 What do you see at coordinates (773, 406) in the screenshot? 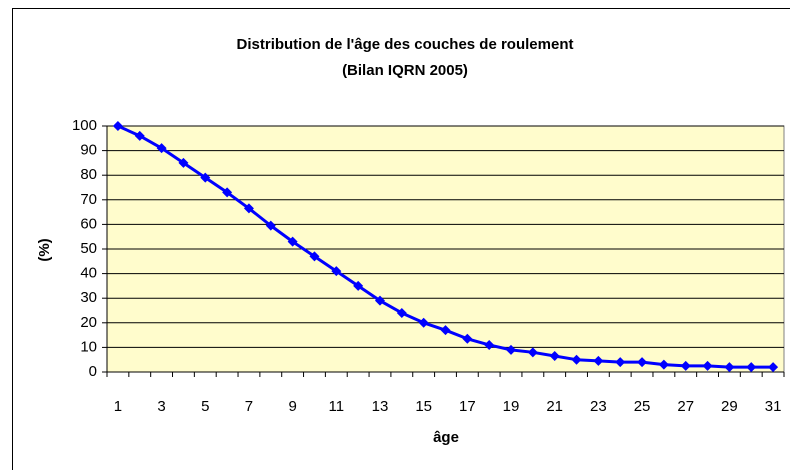
I see `x-tick-label: 31` at bounding box center [773, 406].